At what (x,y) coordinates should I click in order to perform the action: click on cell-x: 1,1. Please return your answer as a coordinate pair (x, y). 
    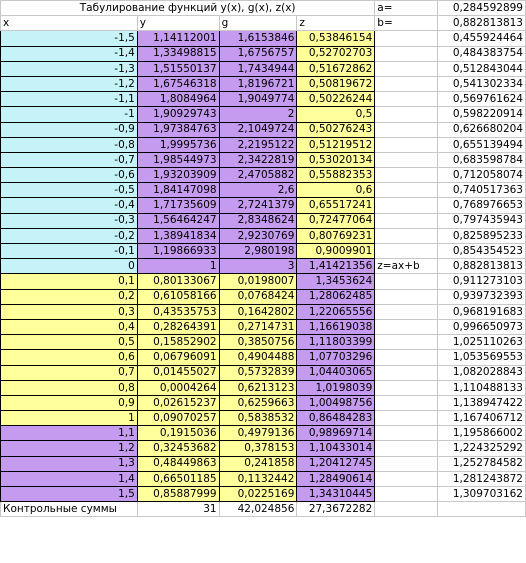
    Looking at the image, I should click on (69, 433).